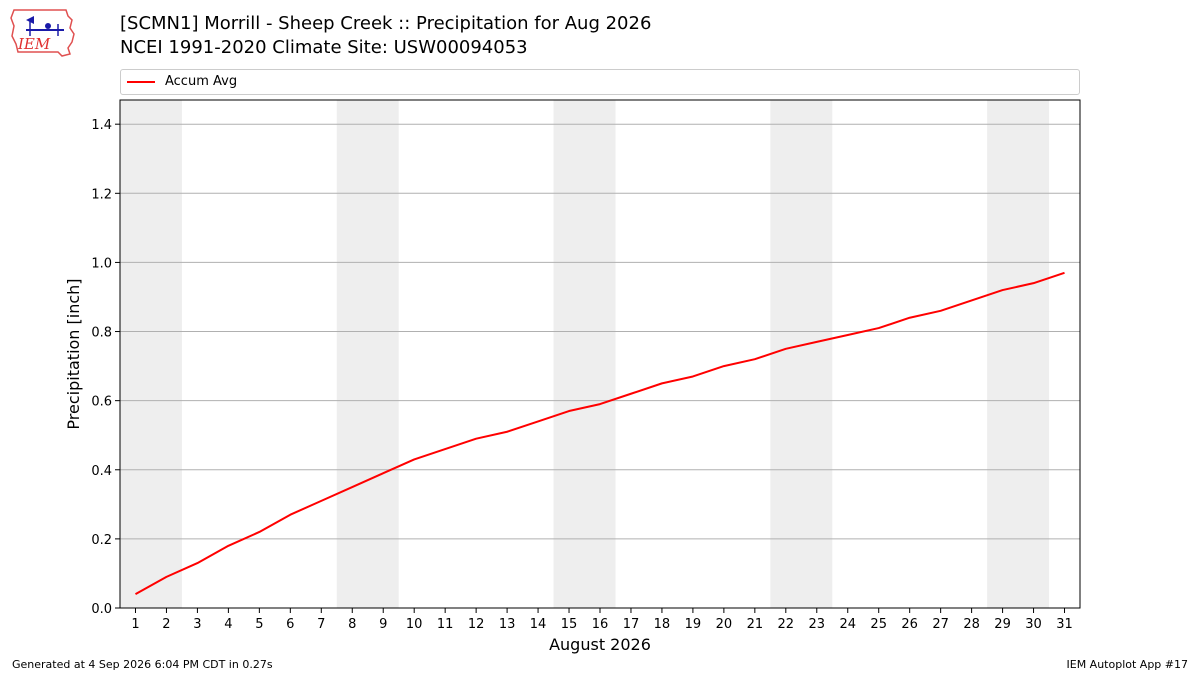 The image size is (1200, 675). I want to click on x-tick-label: 20, so click(724, 624).